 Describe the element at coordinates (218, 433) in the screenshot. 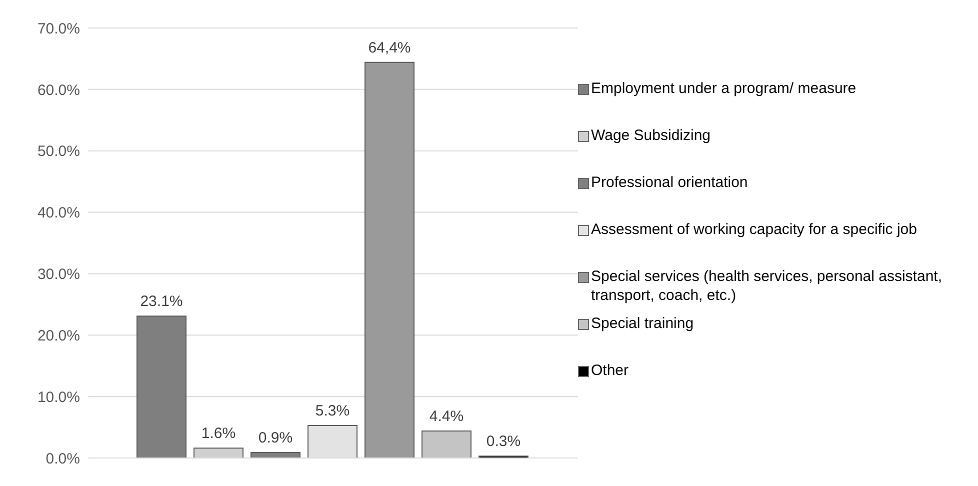

I see `data-label: 1.6%` at that location.